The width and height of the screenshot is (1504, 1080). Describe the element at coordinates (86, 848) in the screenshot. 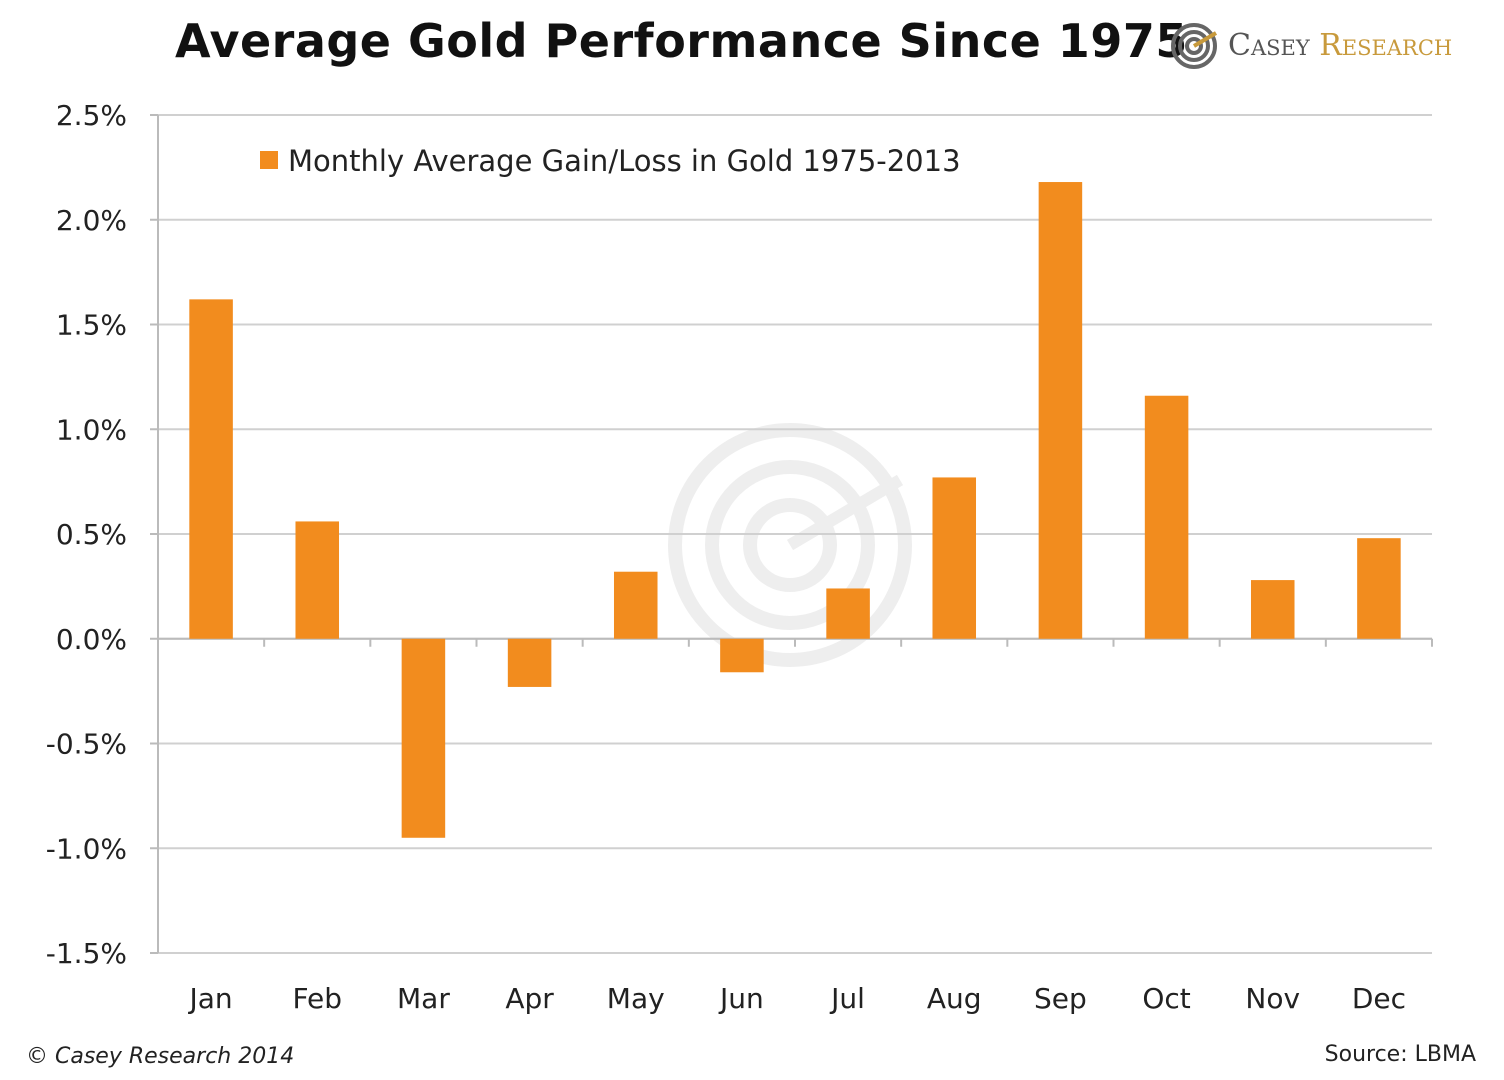

I see `y-tick-label: -1.0%` at that location.